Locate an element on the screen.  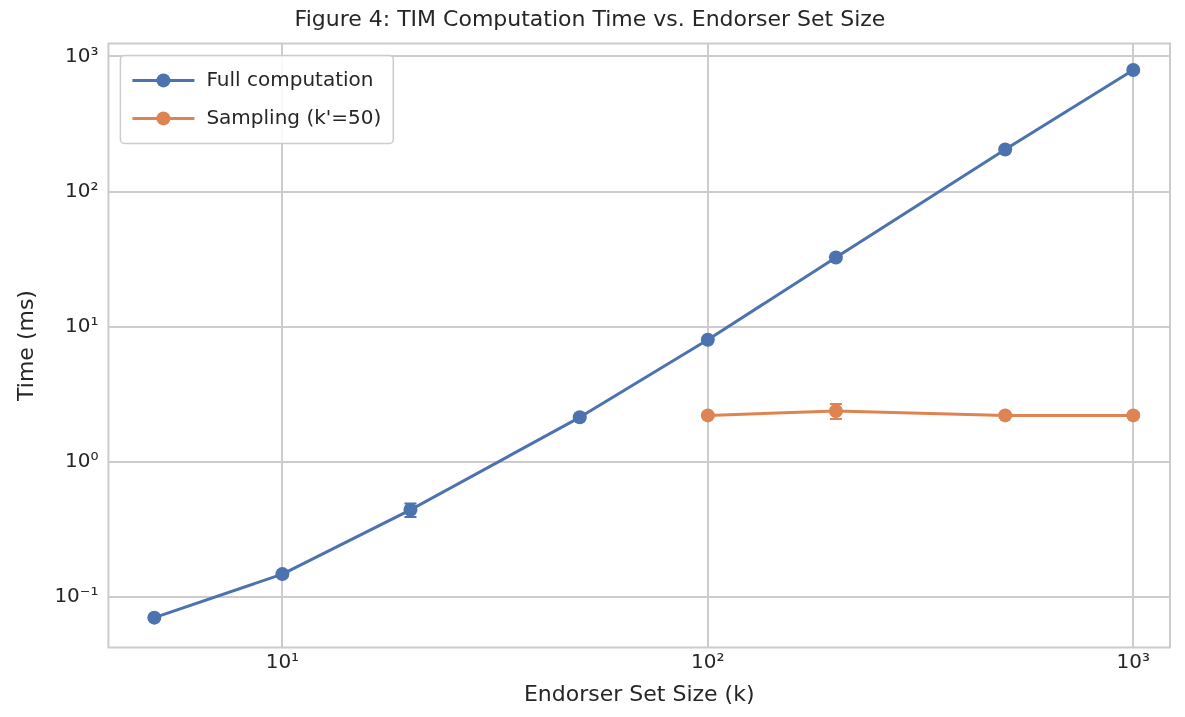
legend-label: Full computation is located at coordinates (290, 78).